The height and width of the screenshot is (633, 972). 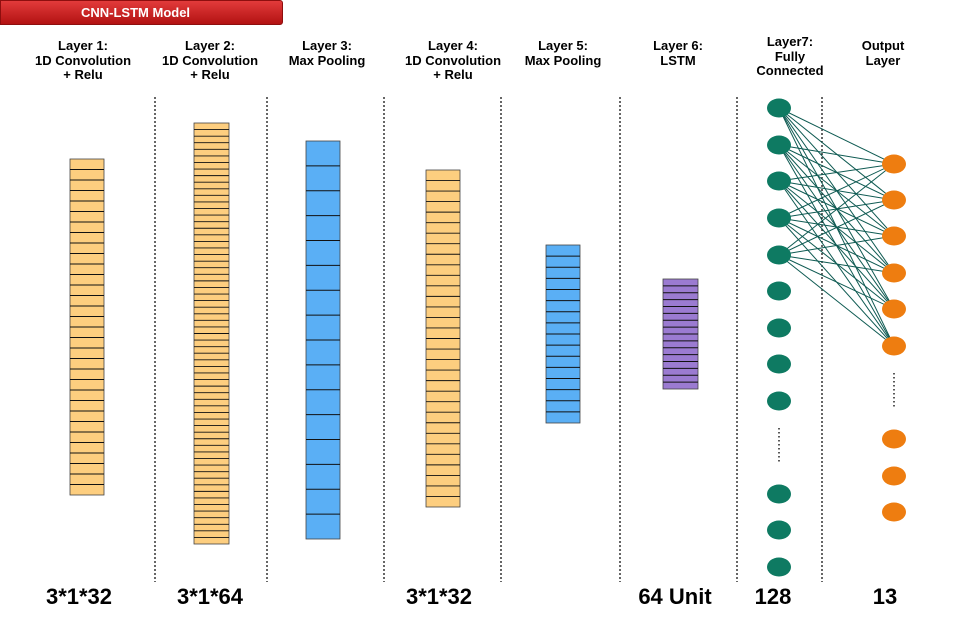 I want to click on layer7-size: 128, so click(x=773, y=596).